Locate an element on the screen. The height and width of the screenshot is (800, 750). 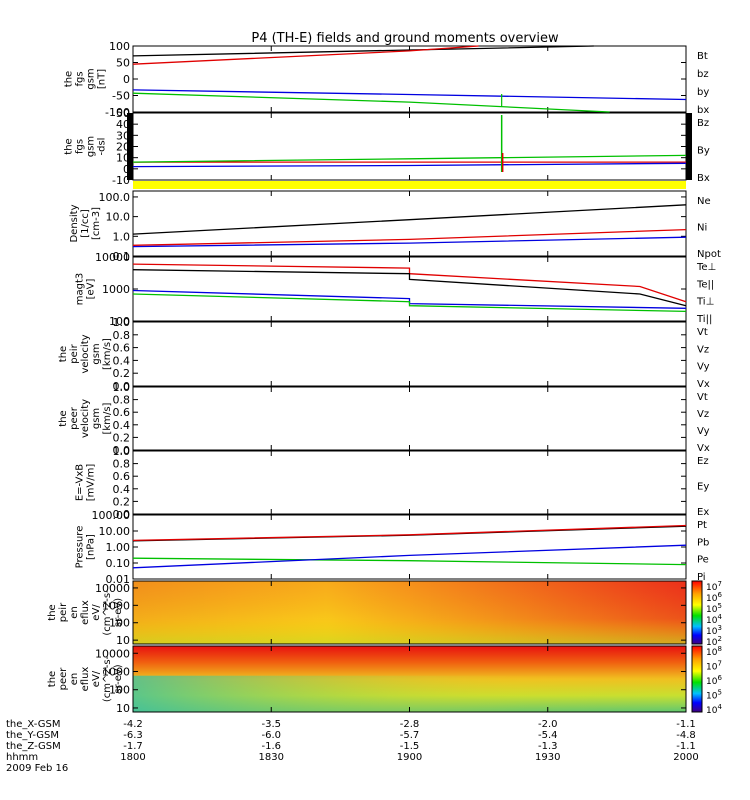
footer-value: -2.0 is located at coordinates (548, 724).